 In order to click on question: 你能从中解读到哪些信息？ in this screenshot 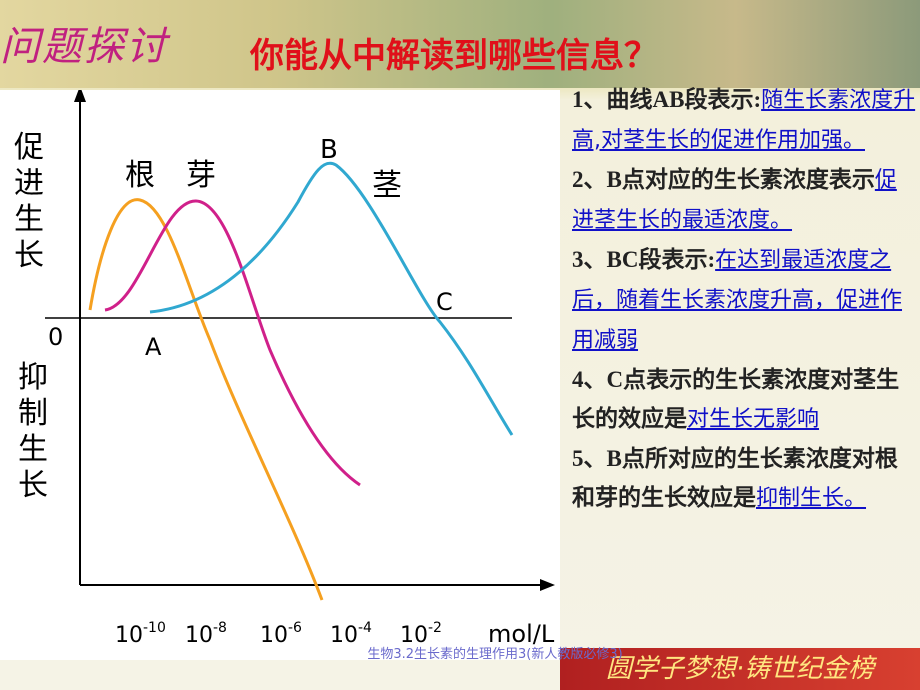, I will do `click(454, 56)`.